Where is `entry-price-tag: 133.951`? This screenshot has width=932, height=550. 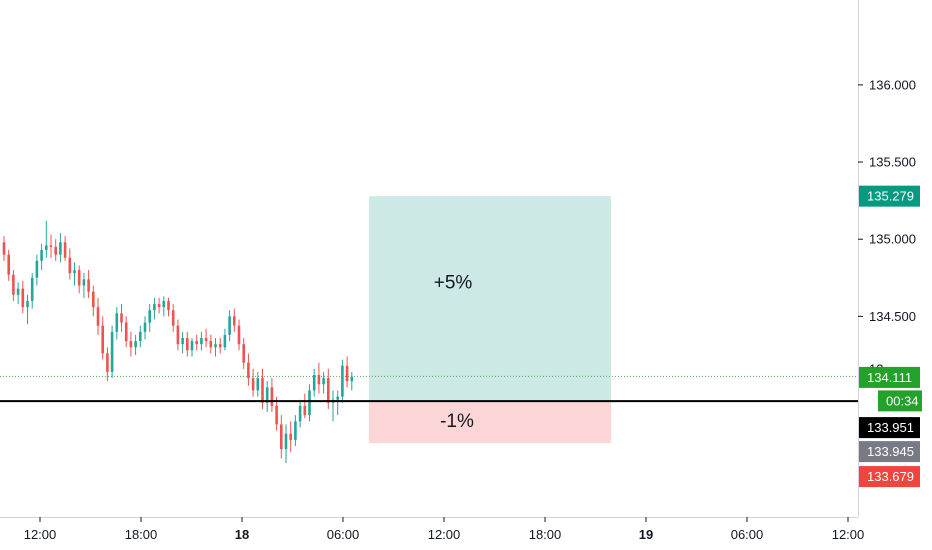
entry-price-tag: 133.951 is located at coordinates (889, 428).